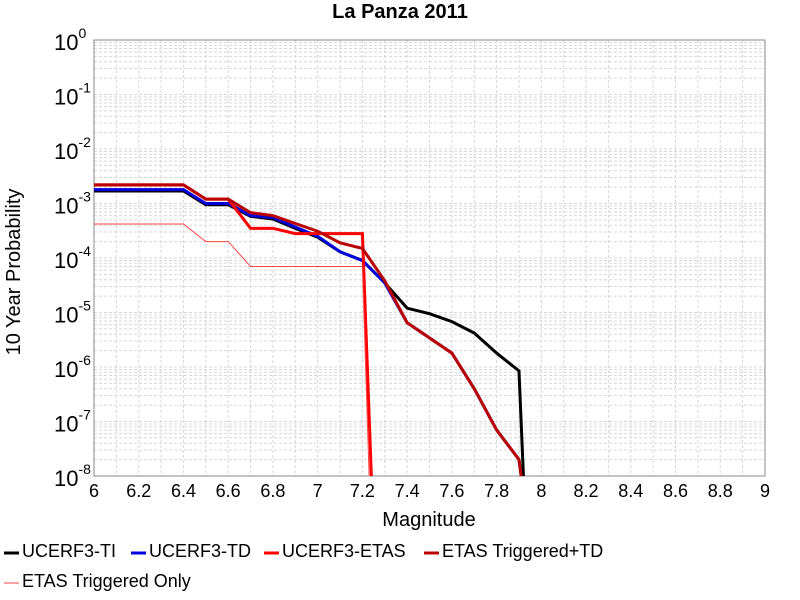 The width and height of the screenshot is (800, 600). I want to click on y-axis-label: 10 Year Probability, so click(14, 272).